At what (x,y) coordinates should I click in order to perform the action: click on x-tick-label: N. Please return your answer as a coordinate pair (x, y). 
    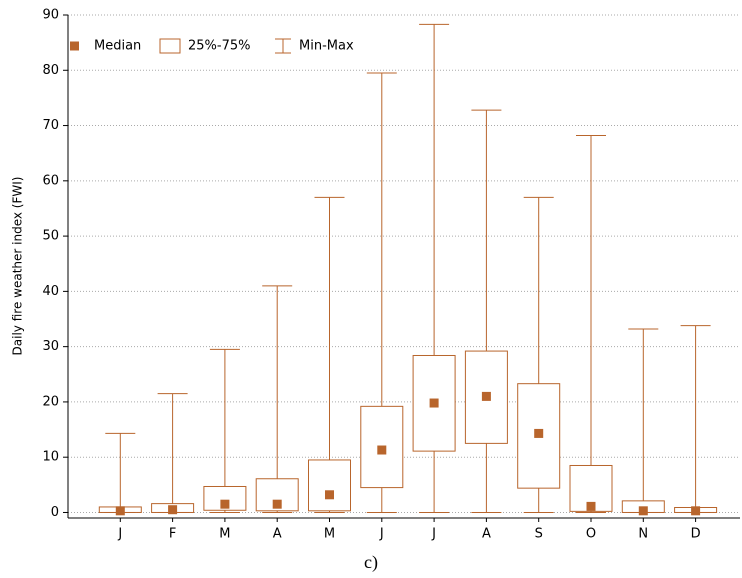
    Looking at the image, I should click on (643, 534).